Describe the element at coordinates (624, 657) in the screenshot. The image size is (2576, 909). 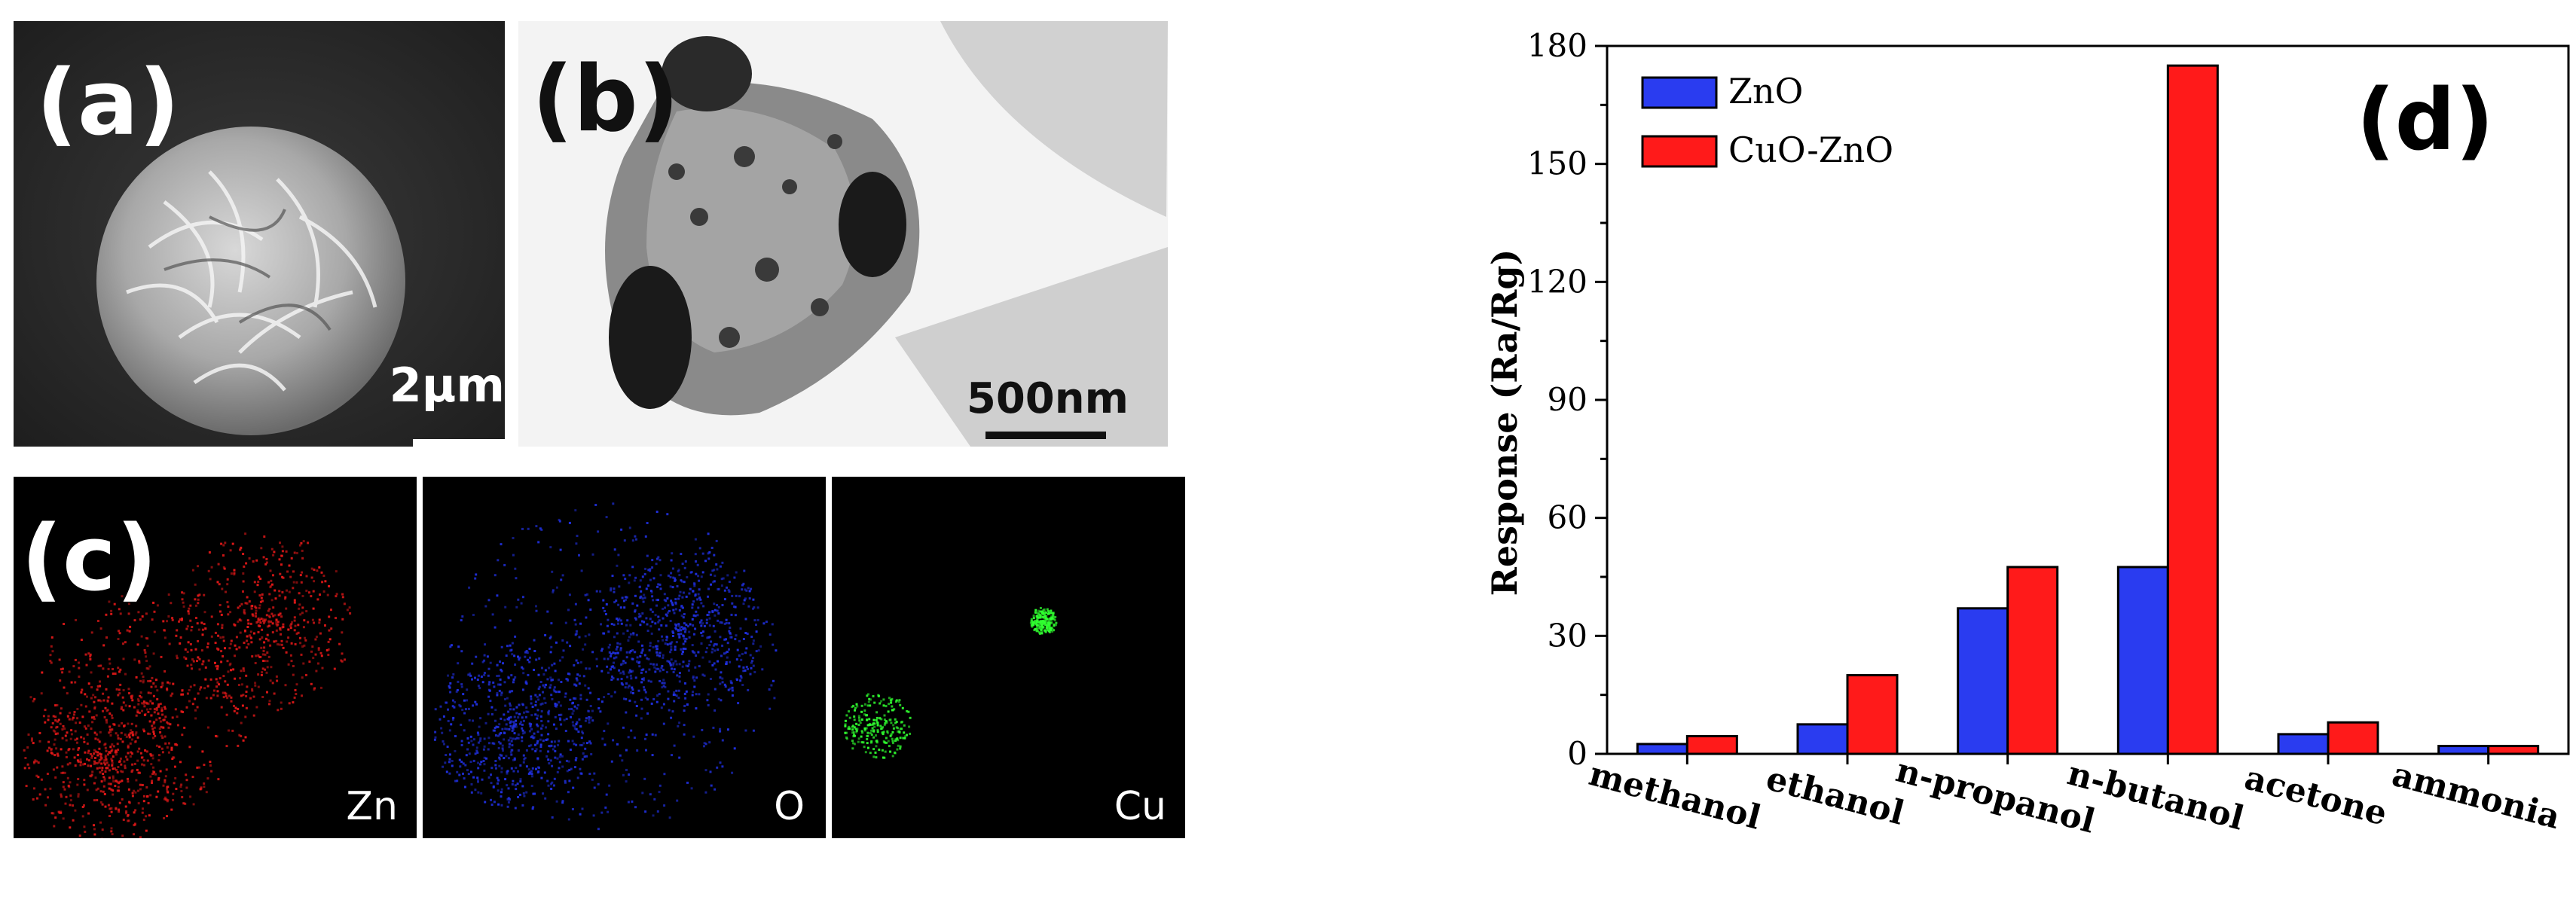
I see `eds-map-o: O` at that location.